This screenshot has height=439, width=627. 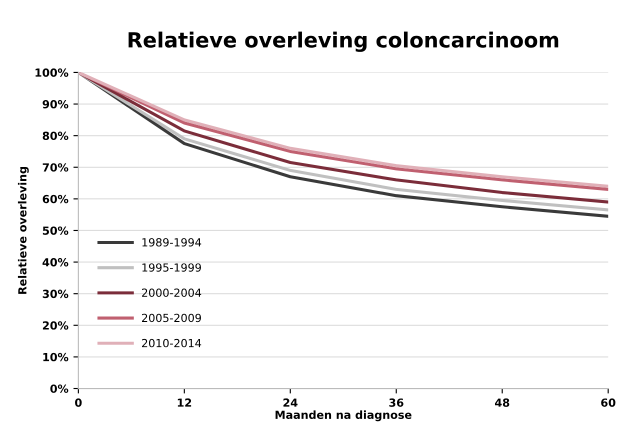 I want to click on legend-label: 2000-2004, so click(x=172, y=292).